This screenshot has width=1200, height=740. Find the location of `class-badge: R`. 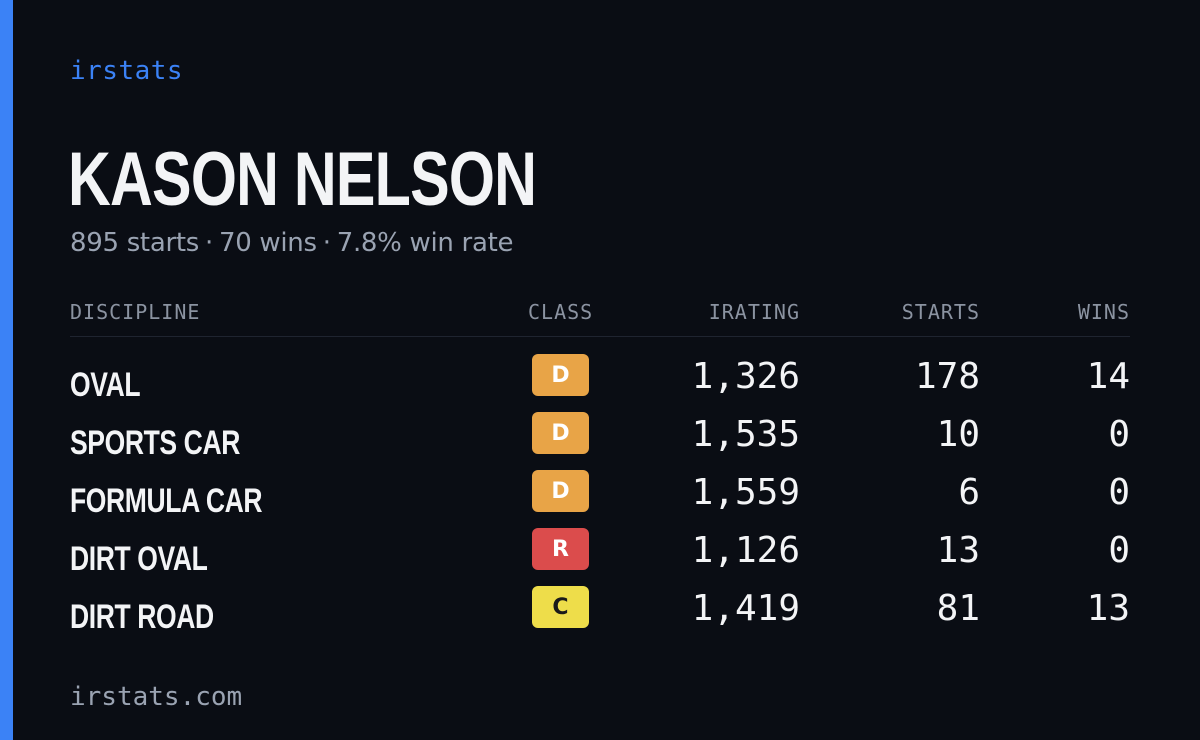

class-badge: R is located at coordinates (560, 549).